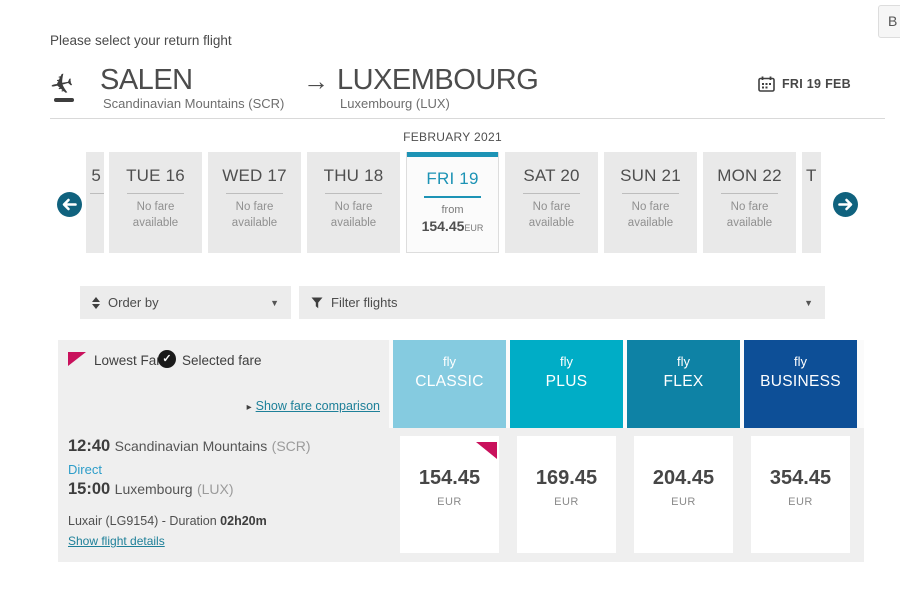 The height and width of the screenshot is (595, 900). Describe the element at coordinates (96, 175) in the screenshot. I see `day-label: 5` at that location.